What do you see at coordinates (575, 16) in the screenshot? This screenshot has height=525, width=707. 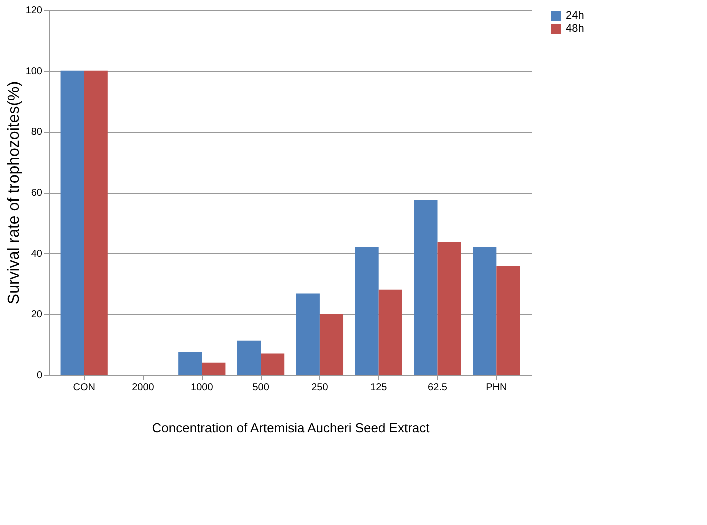 I see `legend-label: 24h` at bounding box center [575, 16].